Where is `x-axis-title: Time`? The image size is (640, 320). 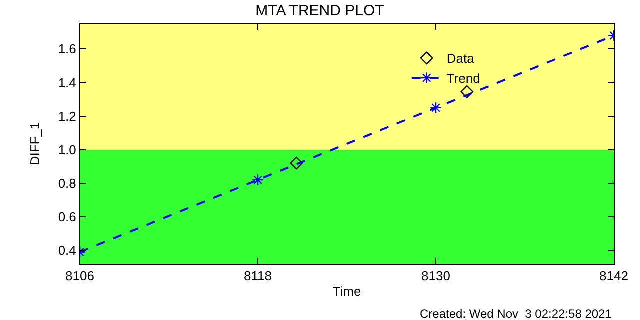
x-axis-title: Time is located at coordinates (347, 292).